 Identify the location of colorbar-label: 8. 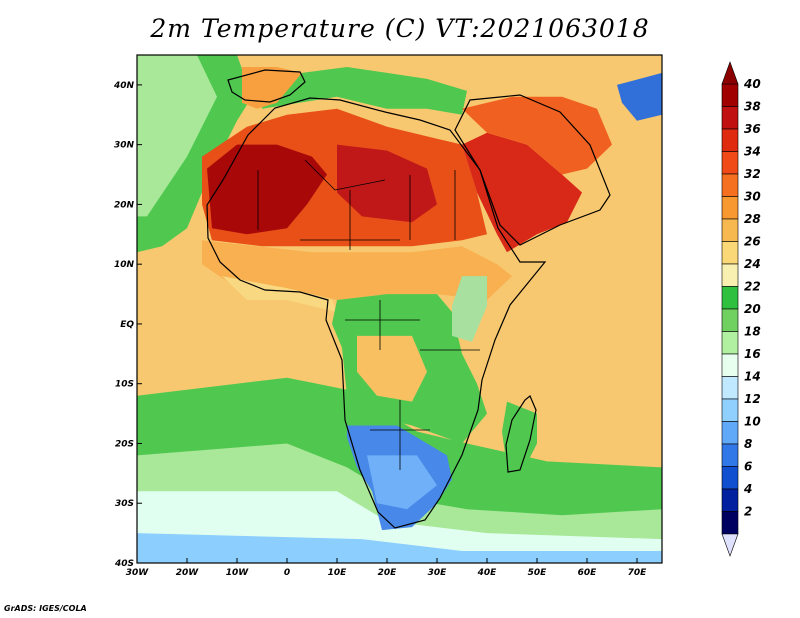
(748, 444).